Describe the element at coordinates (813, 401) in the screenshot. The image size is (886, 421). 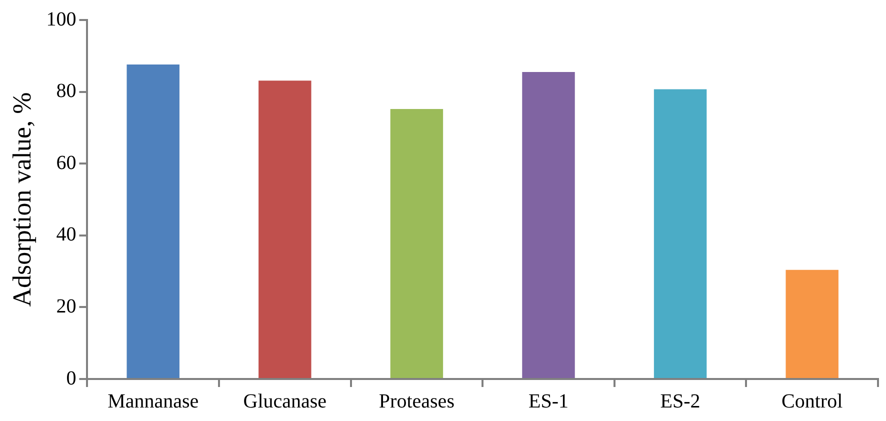
I see `x-tick-label: Control` at that location.